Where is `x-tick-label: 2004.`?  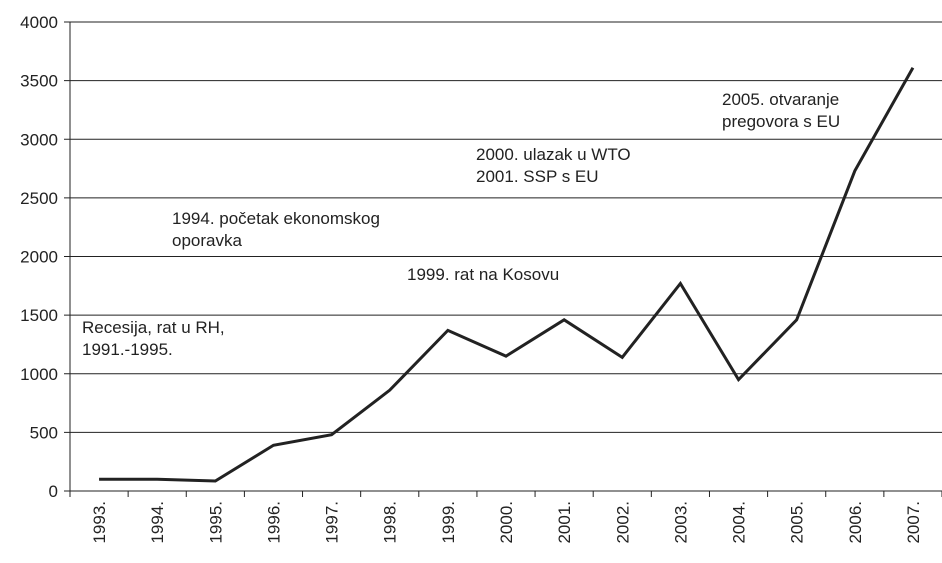 x-tick-label: 2004. is located at coordinates (739, 522).